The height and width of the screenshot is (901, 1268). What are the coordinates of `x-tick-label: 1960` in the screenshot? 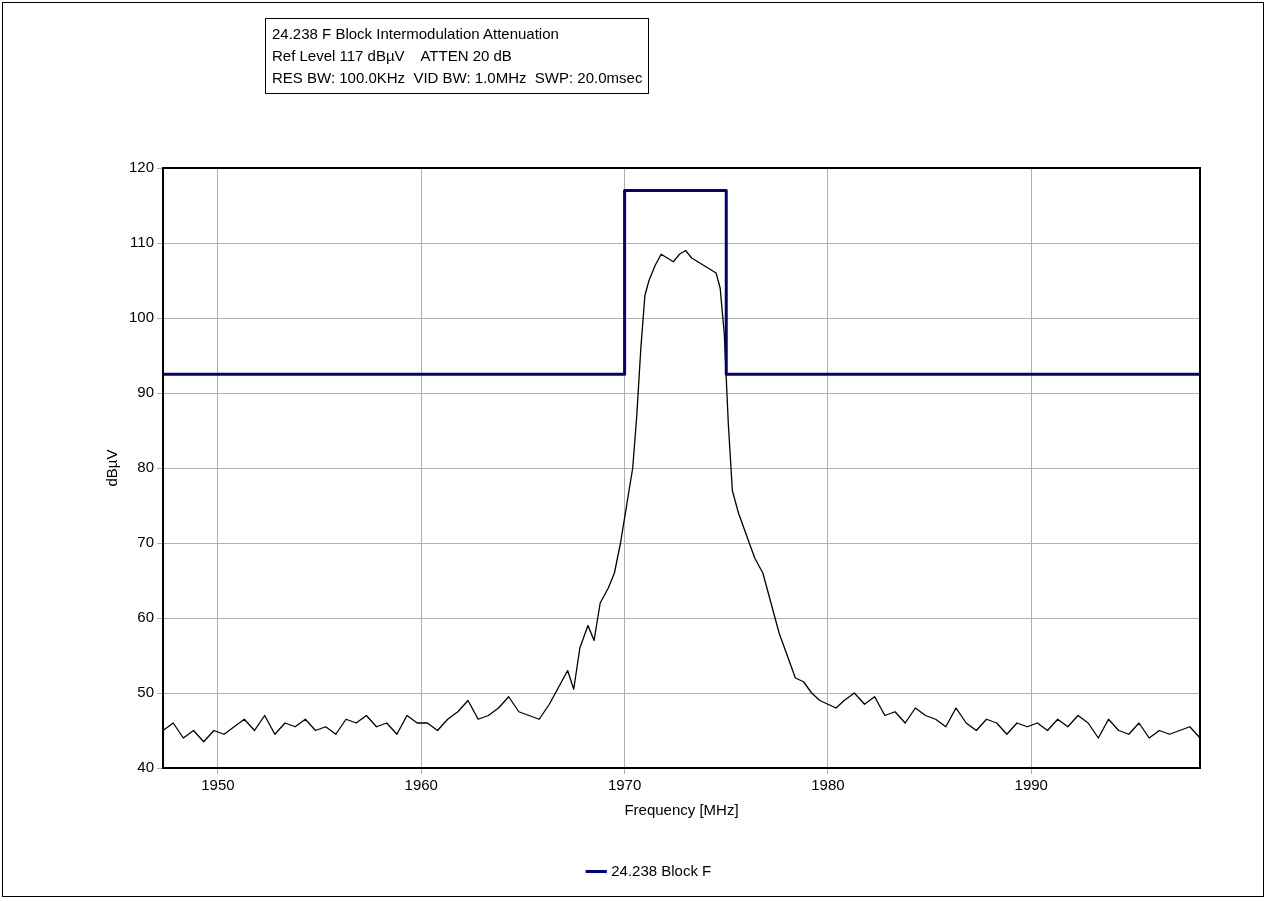 It's located at (421, 785).